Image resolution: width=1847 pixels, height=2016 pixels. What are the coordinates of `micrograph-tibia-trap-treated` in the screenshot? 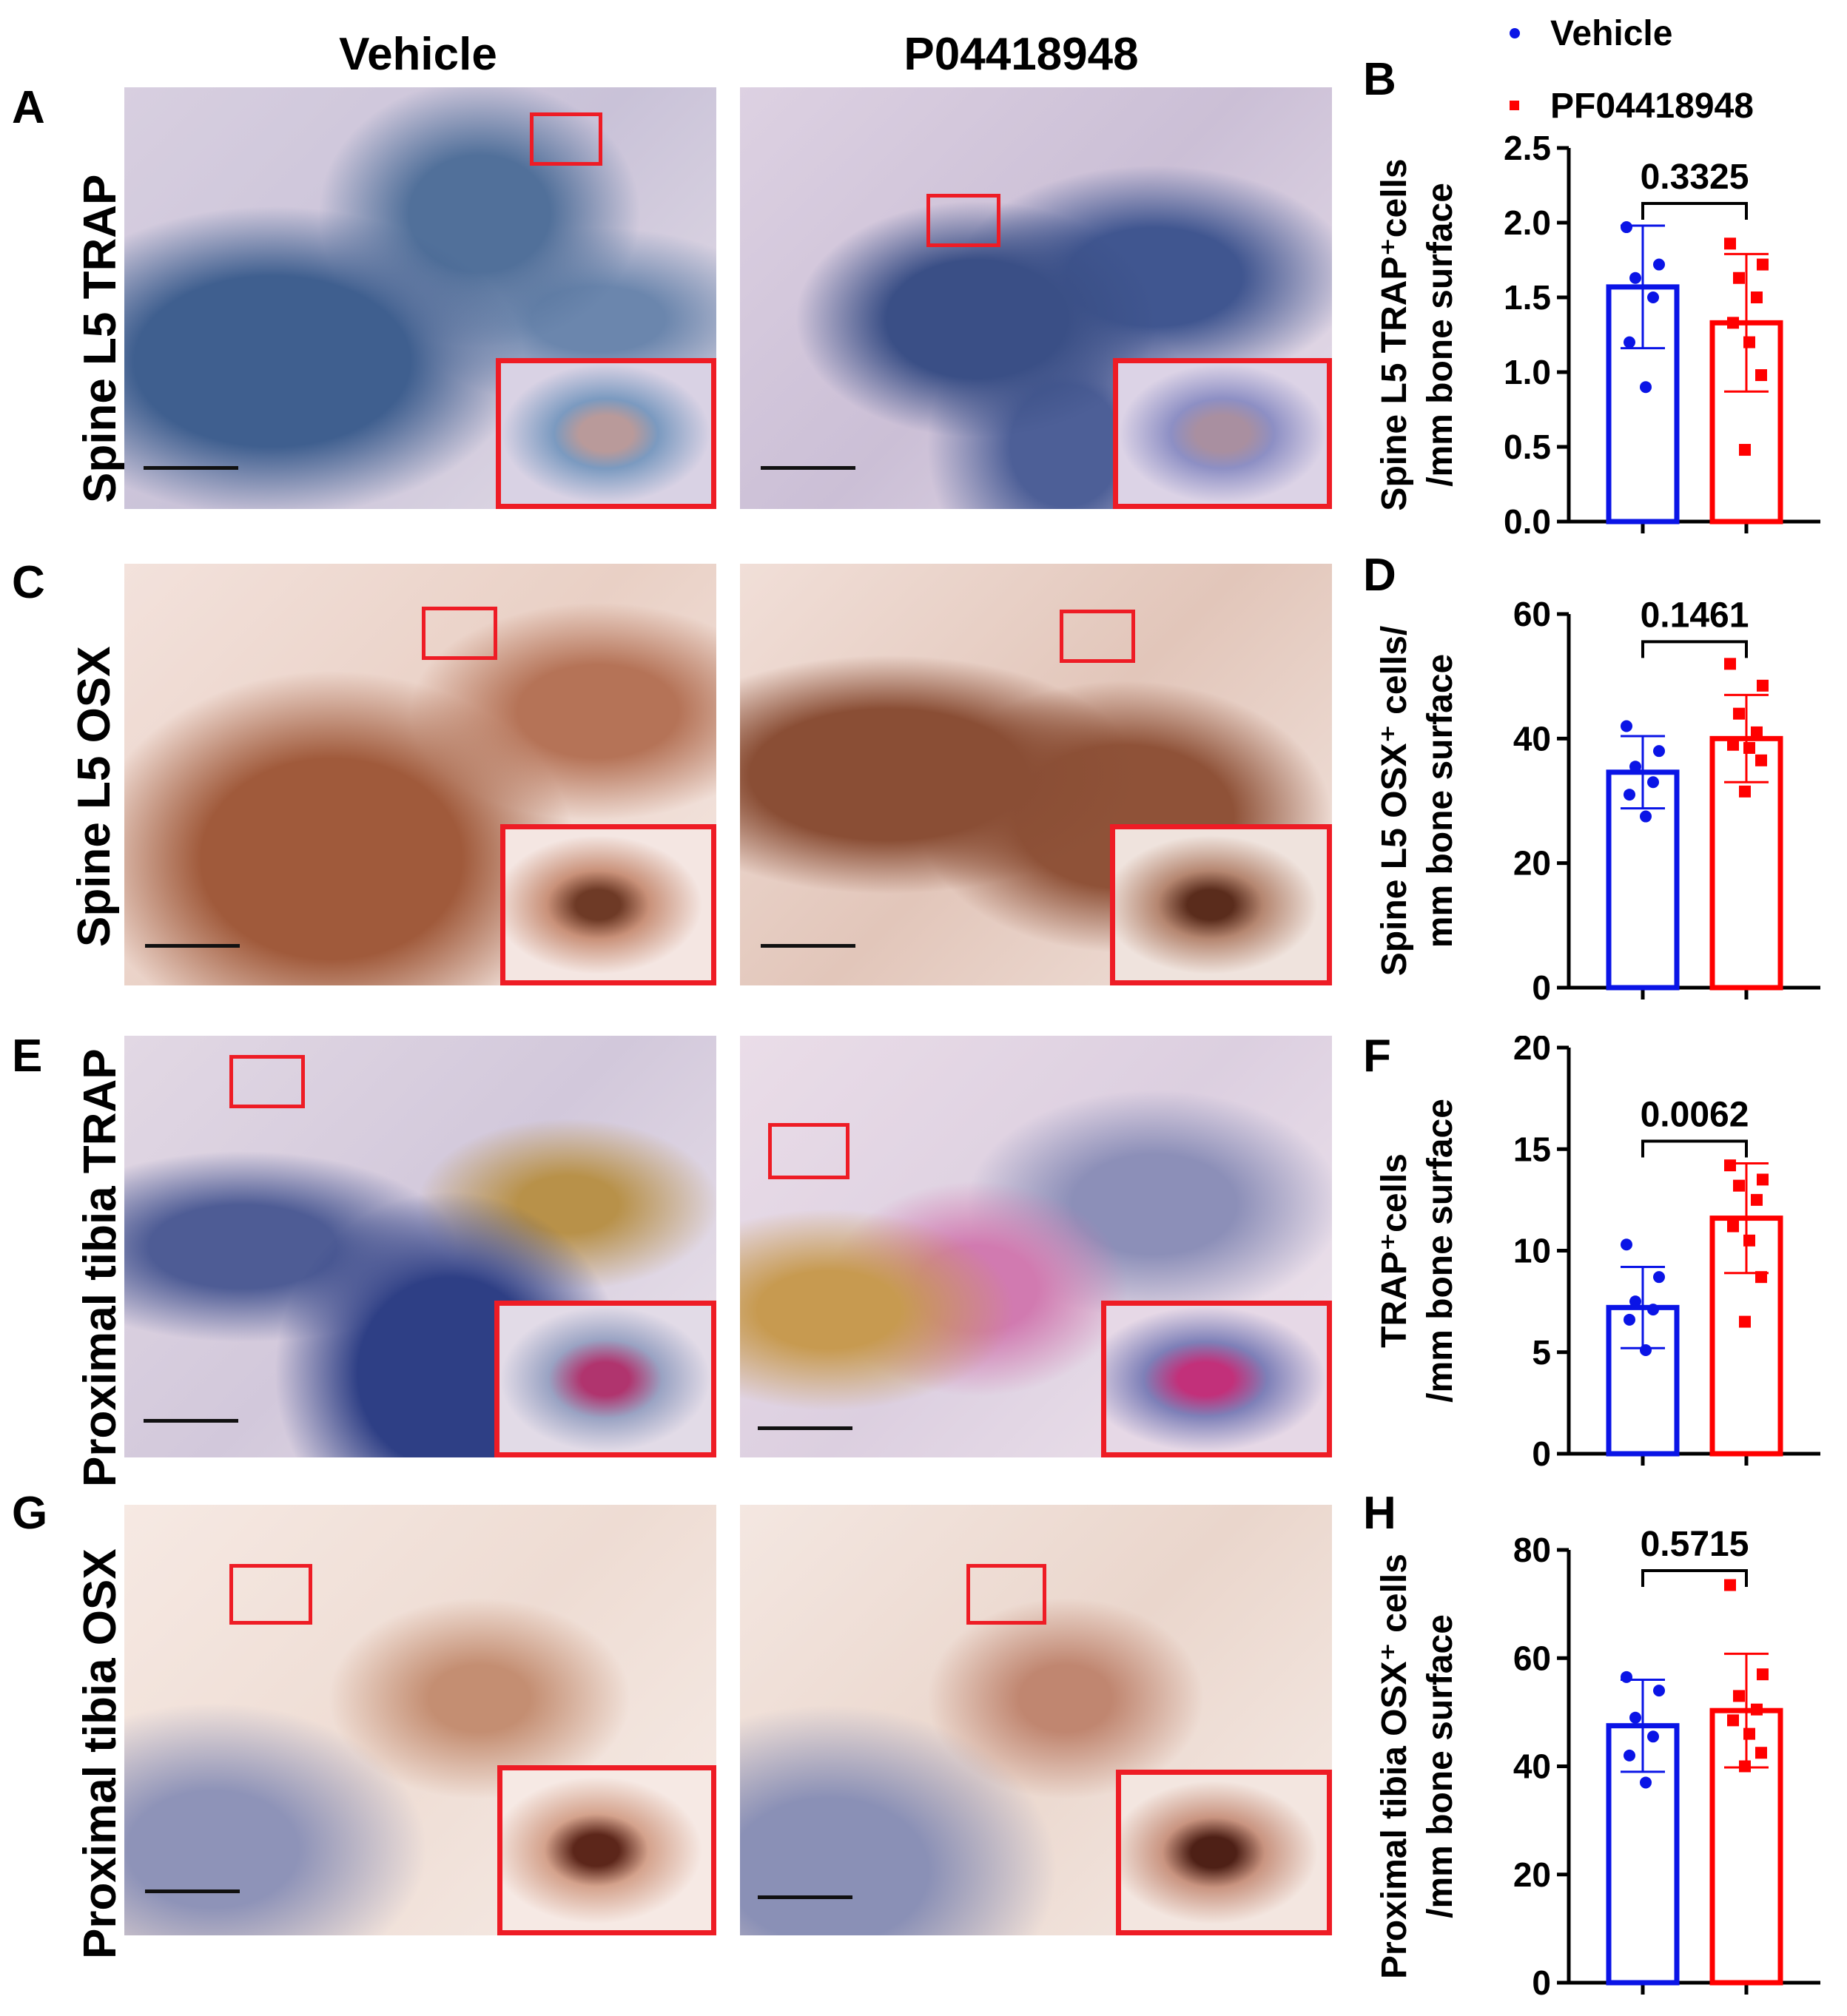 It's located at (1036, 1246).